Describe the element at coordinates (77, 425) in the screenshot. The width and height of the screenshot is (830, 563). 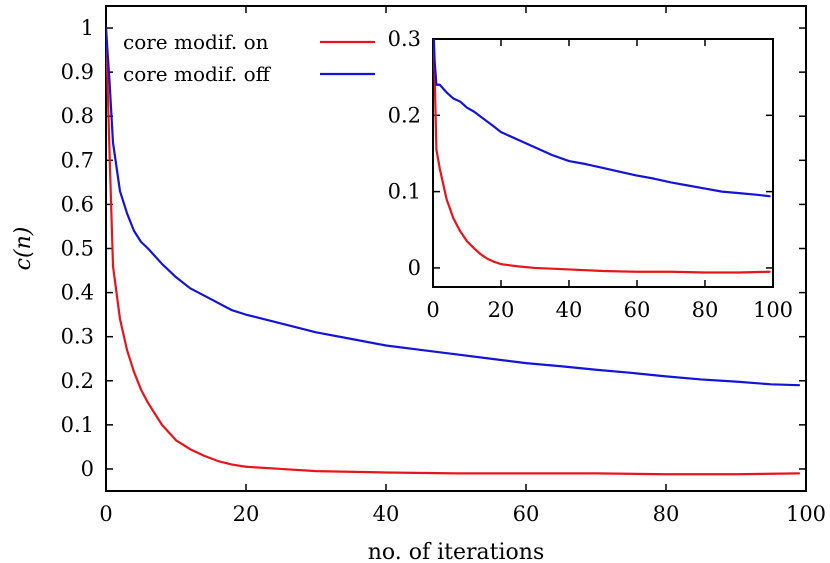
I see `main-ytick-label: 0.1` at that location.